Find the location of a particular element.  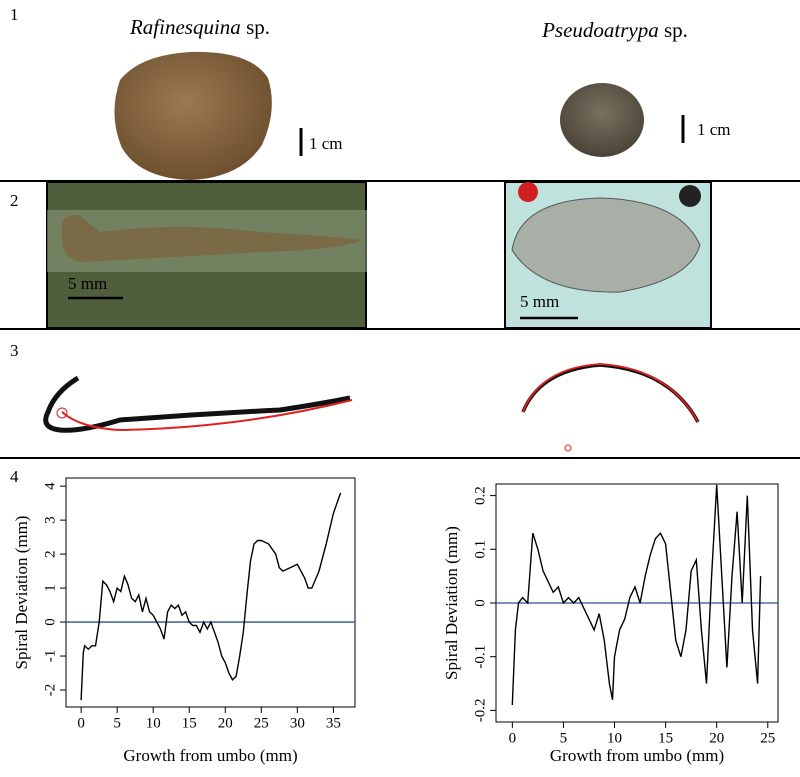

y-tick-label: 1 is located at coordinates (50, 588).